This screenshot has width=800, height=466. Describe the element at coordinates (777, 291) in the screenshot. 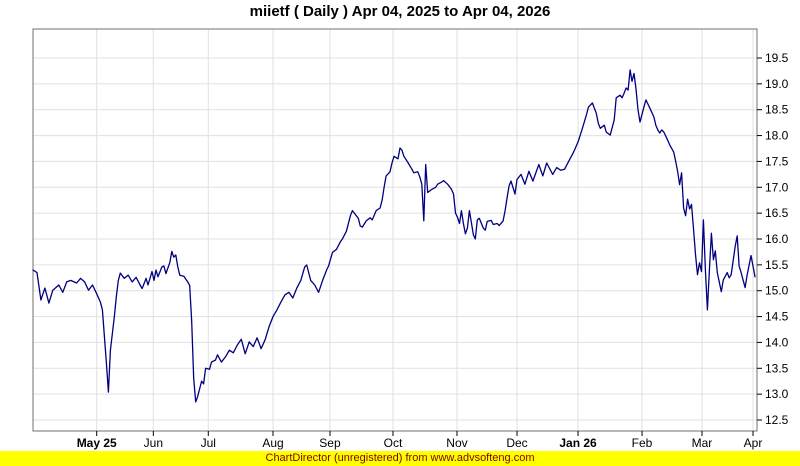

I see `y-tick-label: 15.0` at that location.